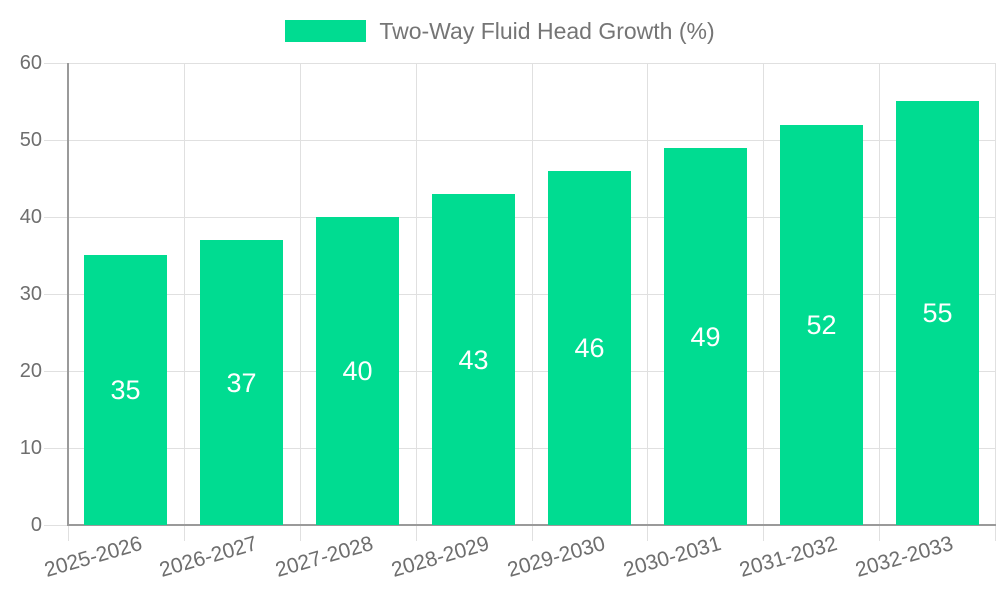 This screenshot has width=1000, height=600. I want to click on x-axis-tick-label: 2028-2029, so click(440, 557).